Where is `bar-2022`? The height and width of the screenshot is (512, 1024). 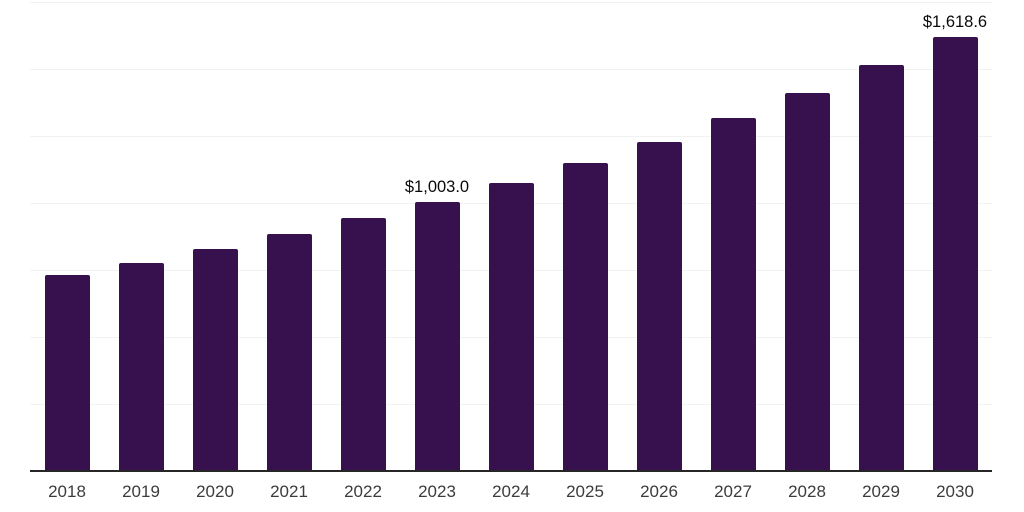 bar-2022 is located at coordinates (363, 344).